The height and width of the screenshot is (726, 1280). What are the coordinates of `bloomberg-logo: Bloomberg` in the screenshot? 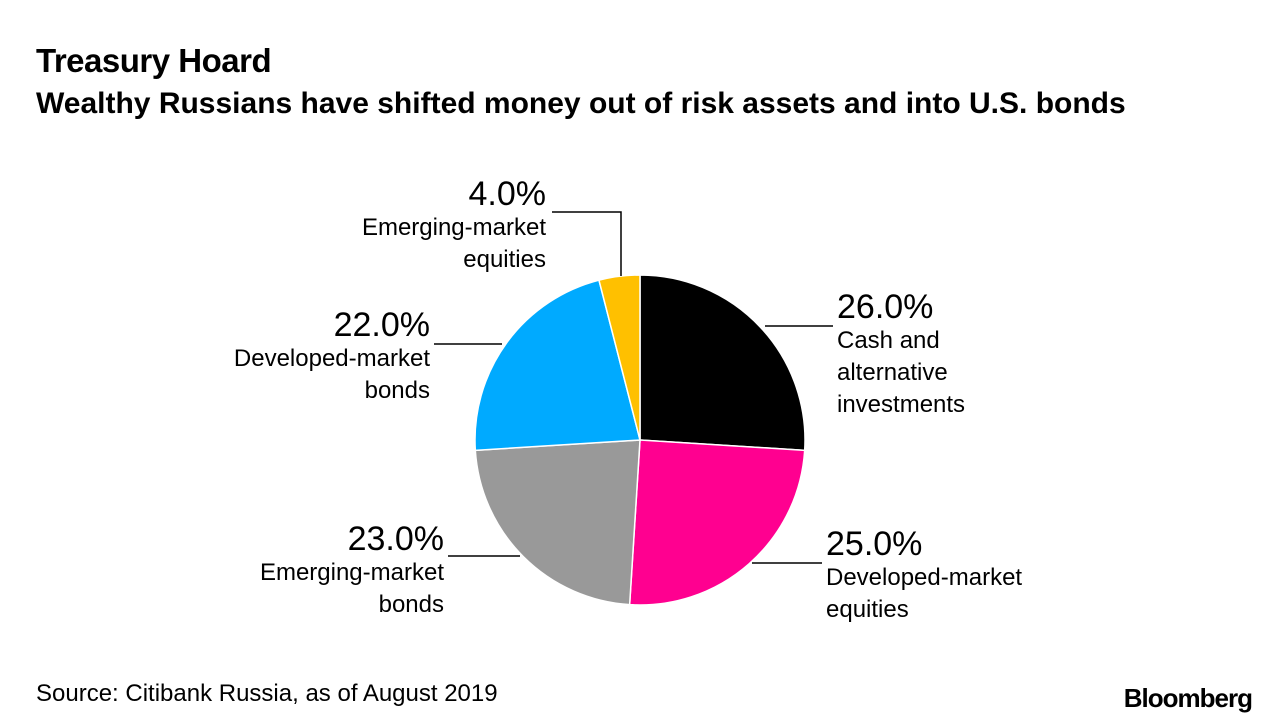 It's located at (1188, 698).